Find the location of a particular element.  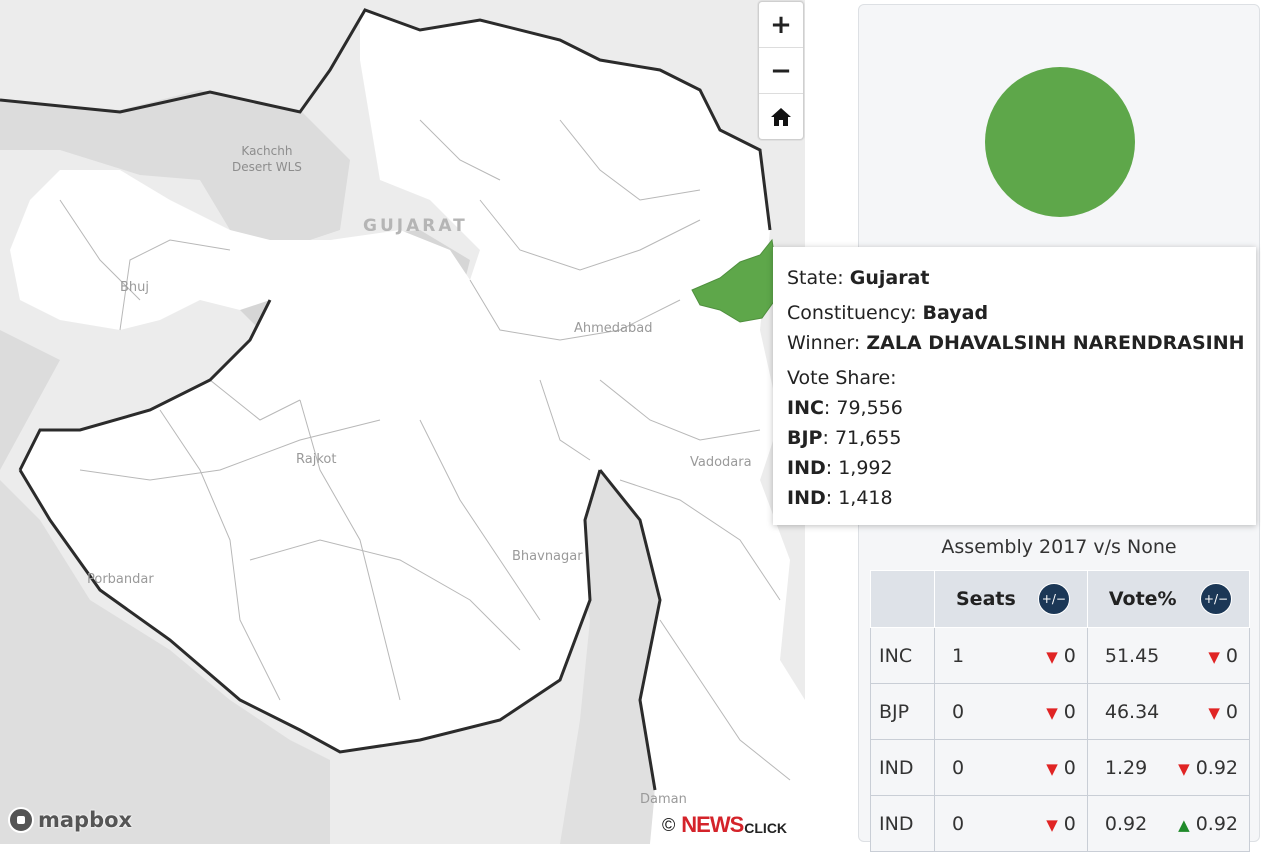

tooltip-vote-row: IND: 1,992 is located at coordinates (840, 468).